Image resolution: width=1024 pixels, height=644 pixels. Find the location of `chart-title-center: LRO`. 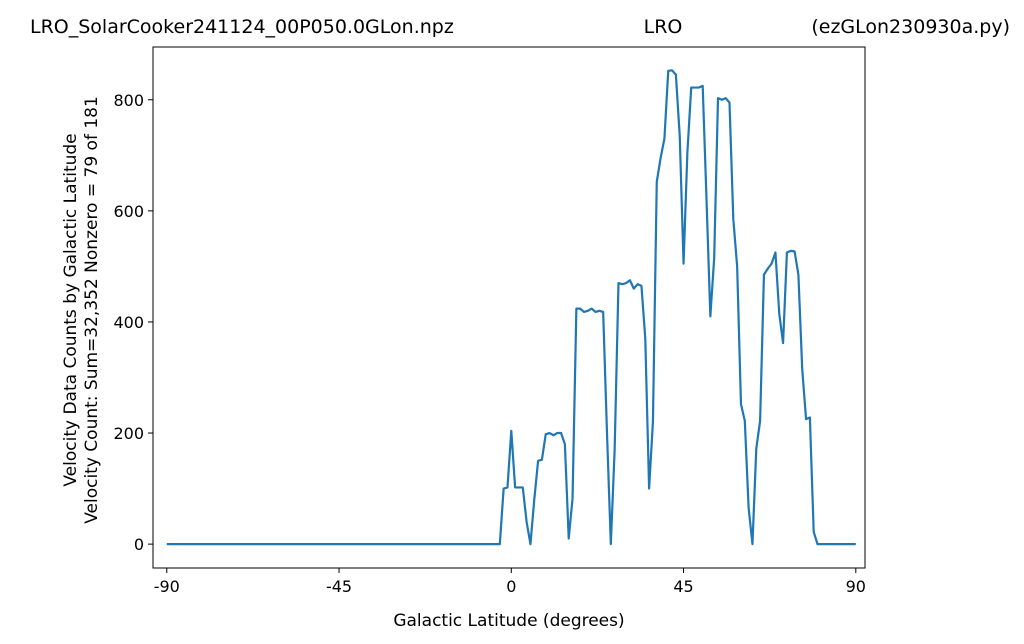

chart-title-center: LRO is located at coordinates (663, 27).